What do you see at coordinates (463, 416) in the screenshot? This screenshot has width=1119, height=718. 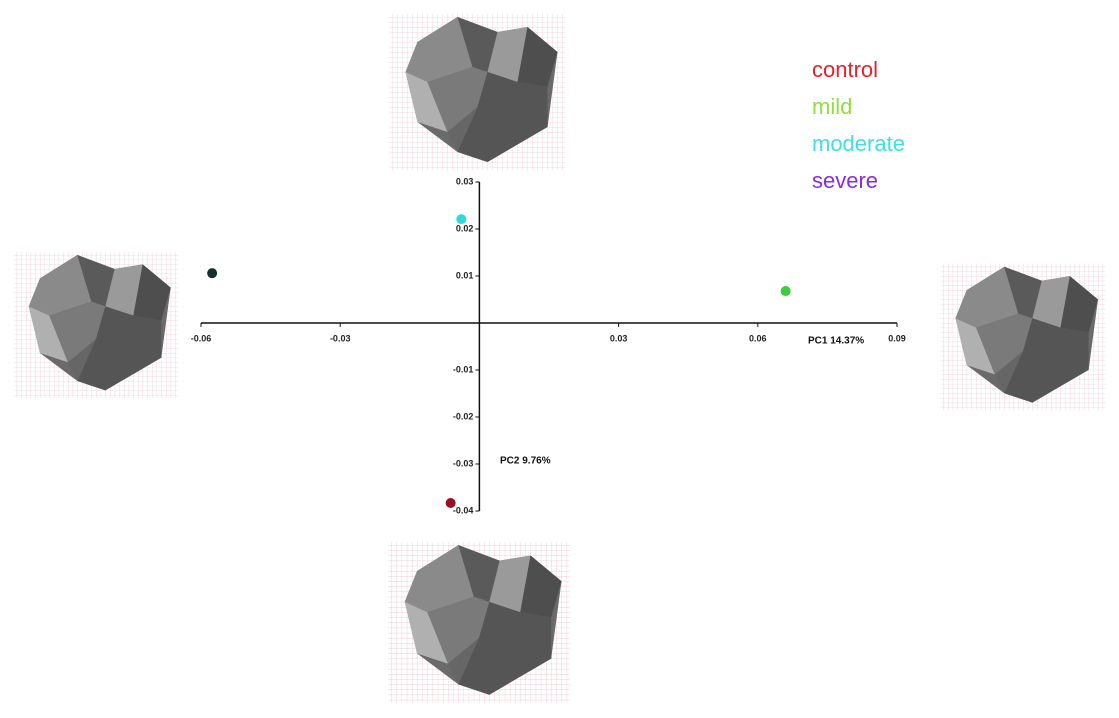 I see `y-tick-label: -0.02` at bounding box center [463, 416].